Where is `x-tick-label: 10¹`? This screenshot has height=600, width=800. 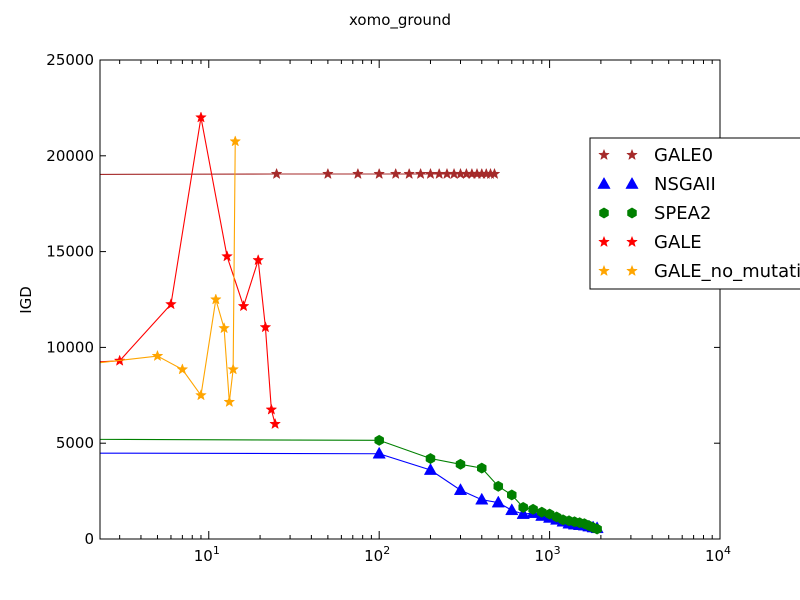 x-tick-label: 10¹ is located at coordinates (207, 554).